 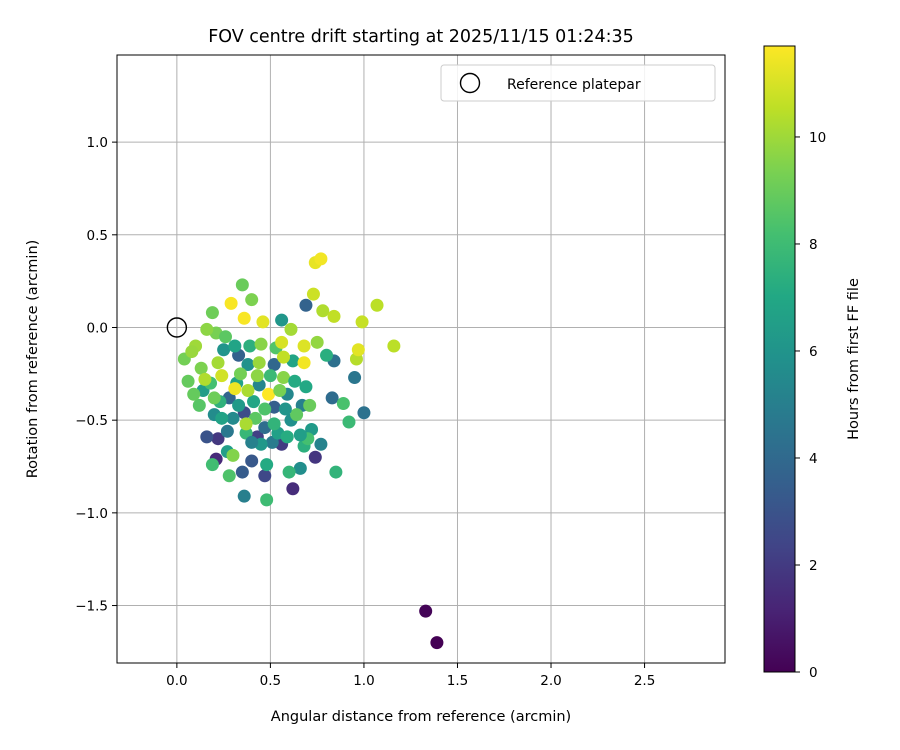 What do you see at coordinates (410, 676) in the screenshot?
I see `x-axis-ticks: 0.0 0.5 1.0 1.5 2.0 2.5` at bounding box center [410, 676].